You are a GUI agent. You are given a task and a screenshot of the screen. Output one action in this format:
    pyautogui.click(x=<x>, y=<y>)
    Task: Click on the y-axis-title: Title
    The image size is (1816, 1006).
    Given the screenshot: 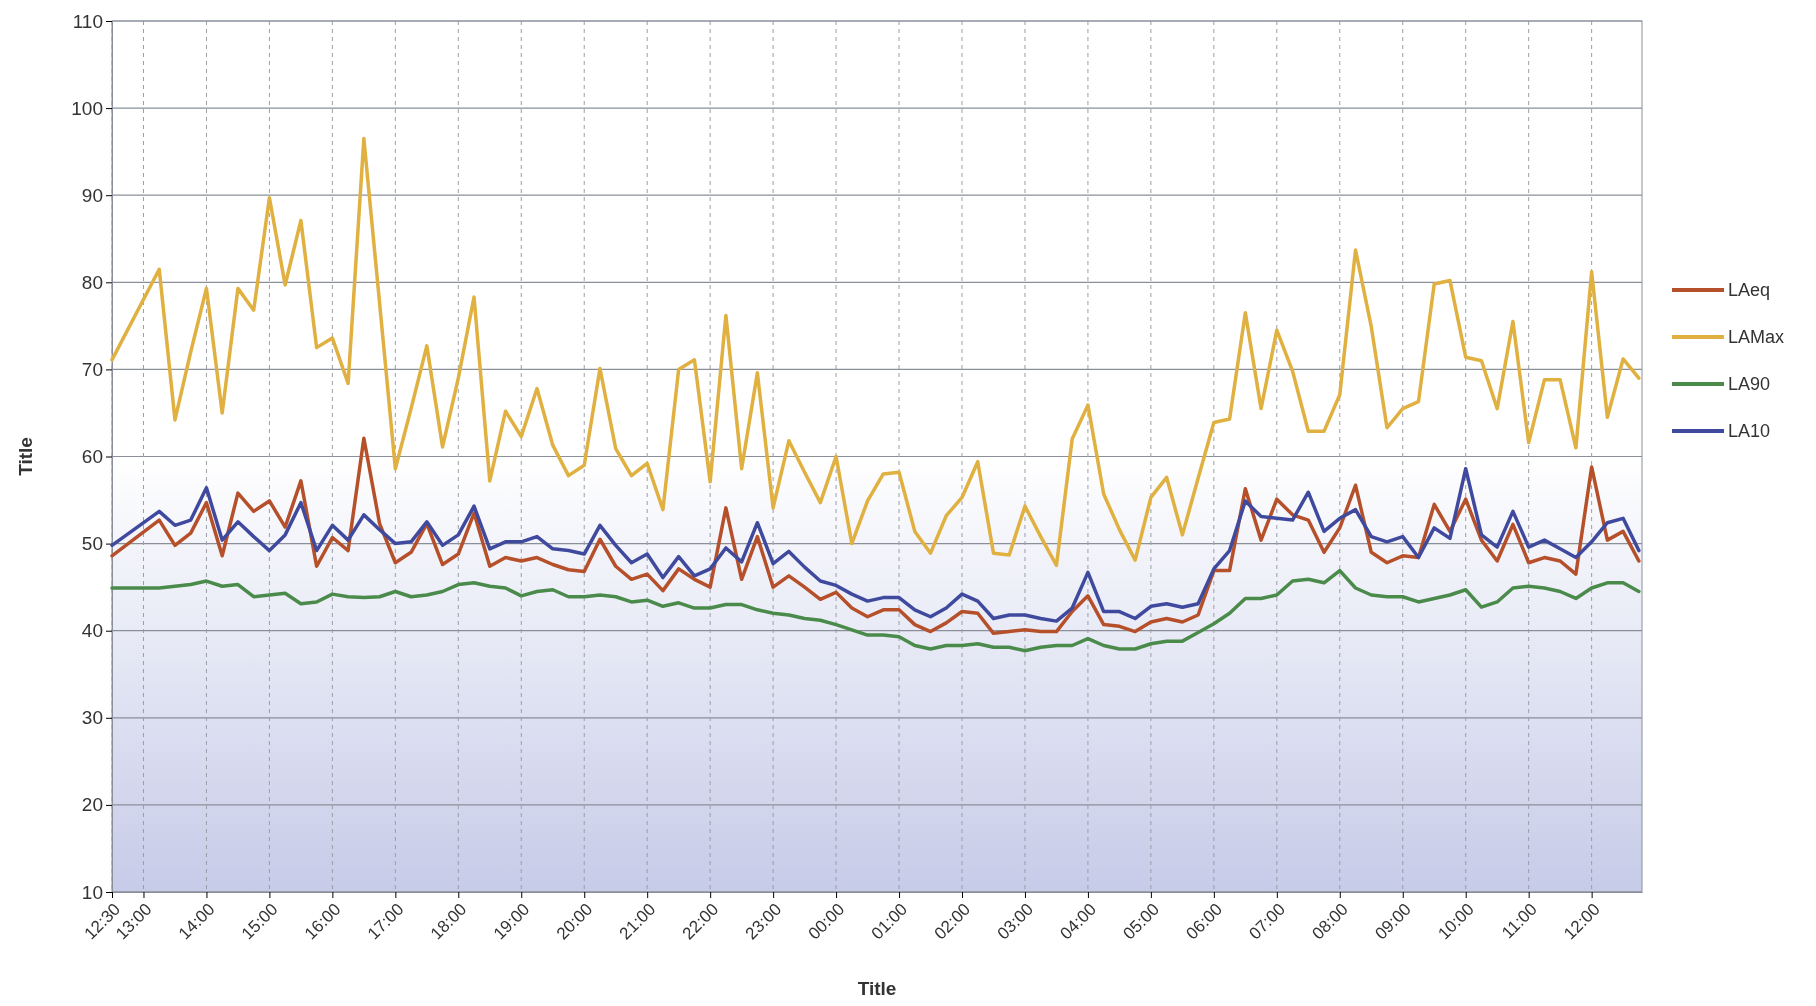 What is the action you would take?
    pyautogui.click(x=25, y=456)
    